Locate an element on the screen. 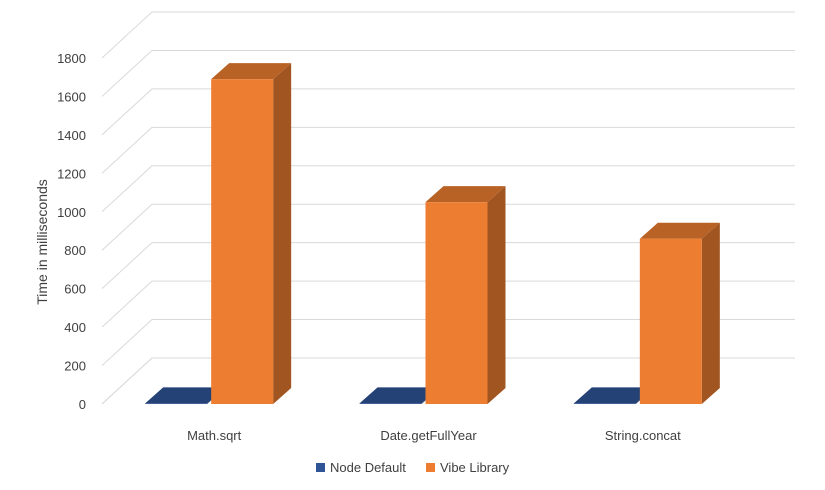 The height and width of the screenshot is (490, 825). y-tick-label: 200 is located at coordinates (75, 366).